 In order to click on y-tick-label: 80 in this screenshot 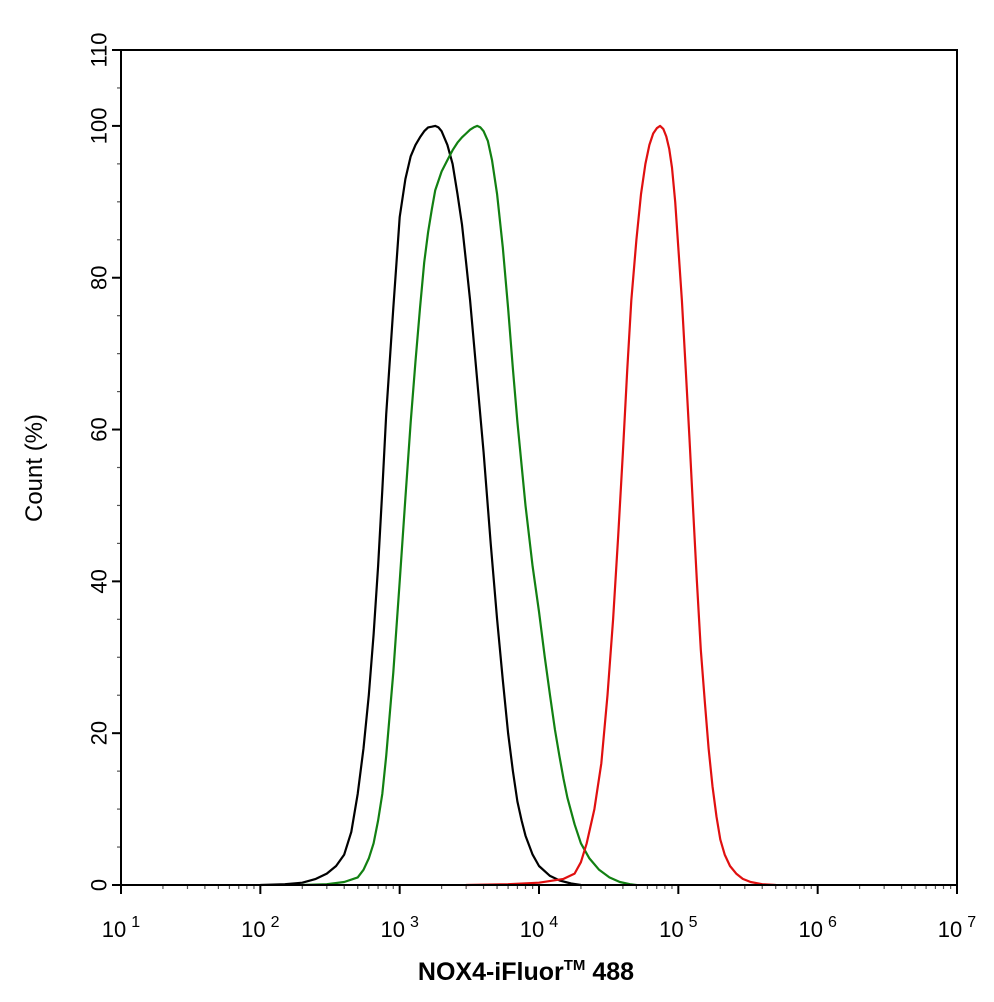, I will do `click(99, 277)`.